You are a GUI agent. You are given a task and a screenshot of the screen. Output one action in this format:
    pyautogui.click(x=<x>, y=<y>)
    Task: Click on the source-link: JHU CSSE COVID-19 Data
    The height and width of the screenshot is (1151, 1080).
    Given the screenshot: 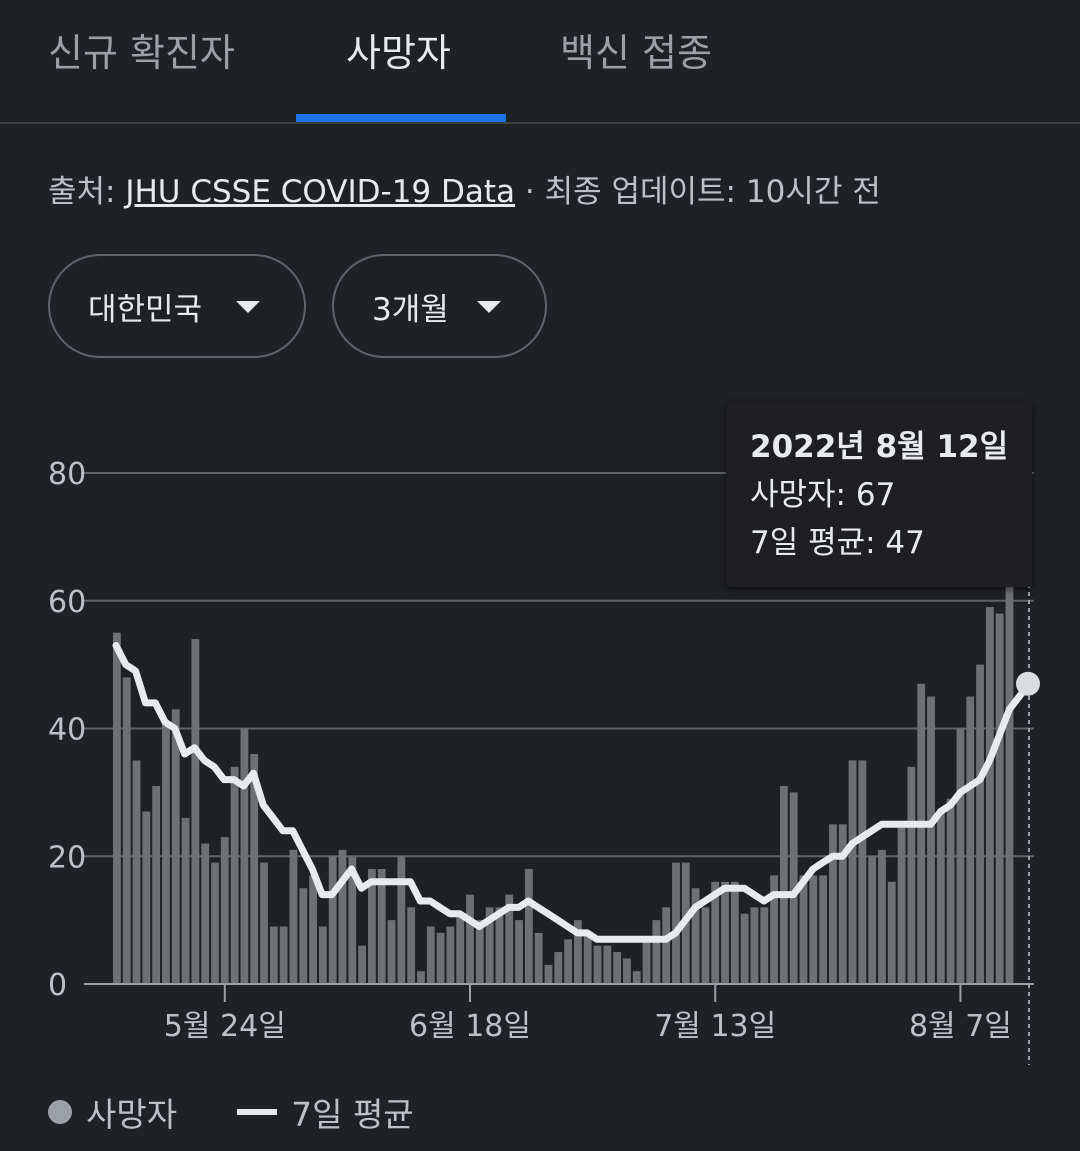 What is the action you would take?
    pyautogui.click(x=320, y=192)
    